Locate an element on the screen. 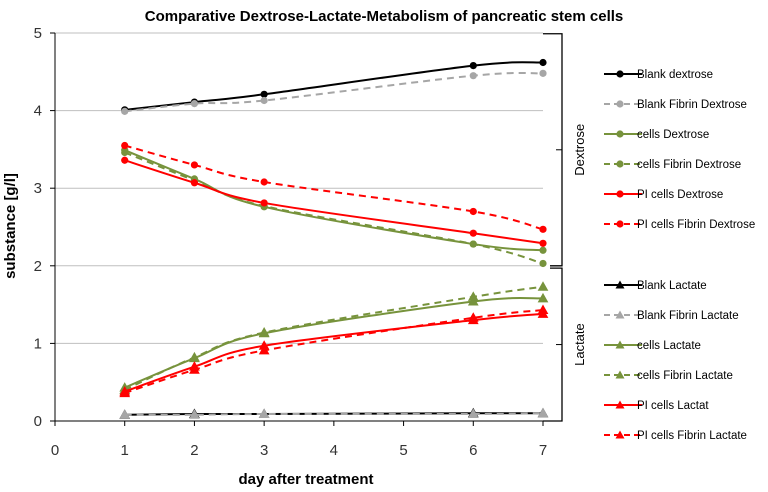  legend-item-cells-lactate: cells Lactate is located at coordinates (652, 346).